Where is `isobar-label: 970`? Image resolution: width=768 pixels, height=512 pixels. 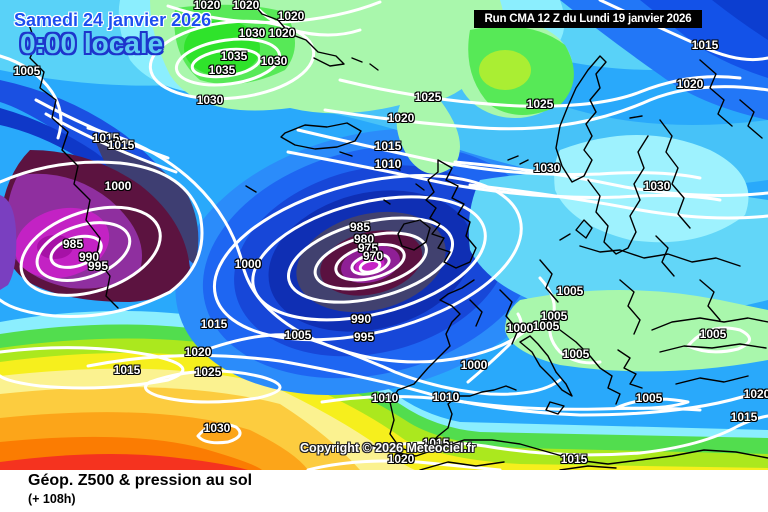
isobar-label: 970 is located at coordinates (373, 256).